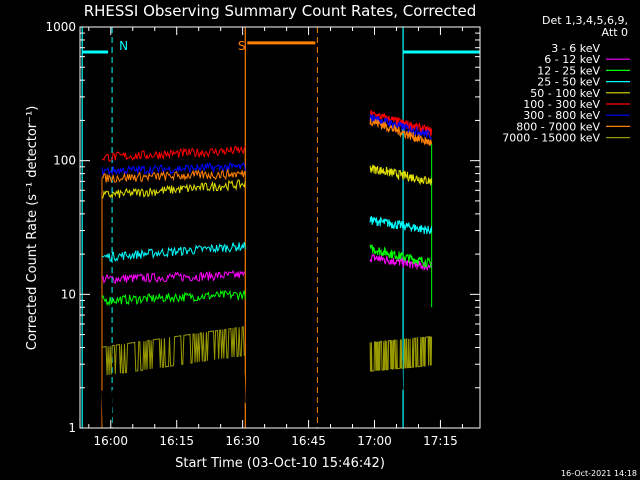 Image resolution: width=640 pixels, height=480 pixels. I want to click on x-axis-label: Start Time (03-Oct-10 15:46:42), so click(280, 463).